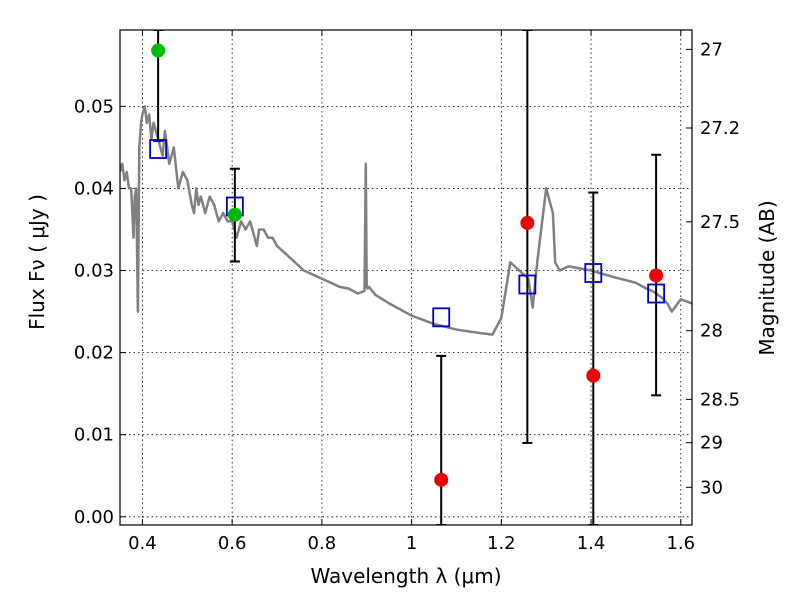  Describe the element at coordinates (711, 487) in the screenshot. I see `mag-tick-label: 30` at that location.